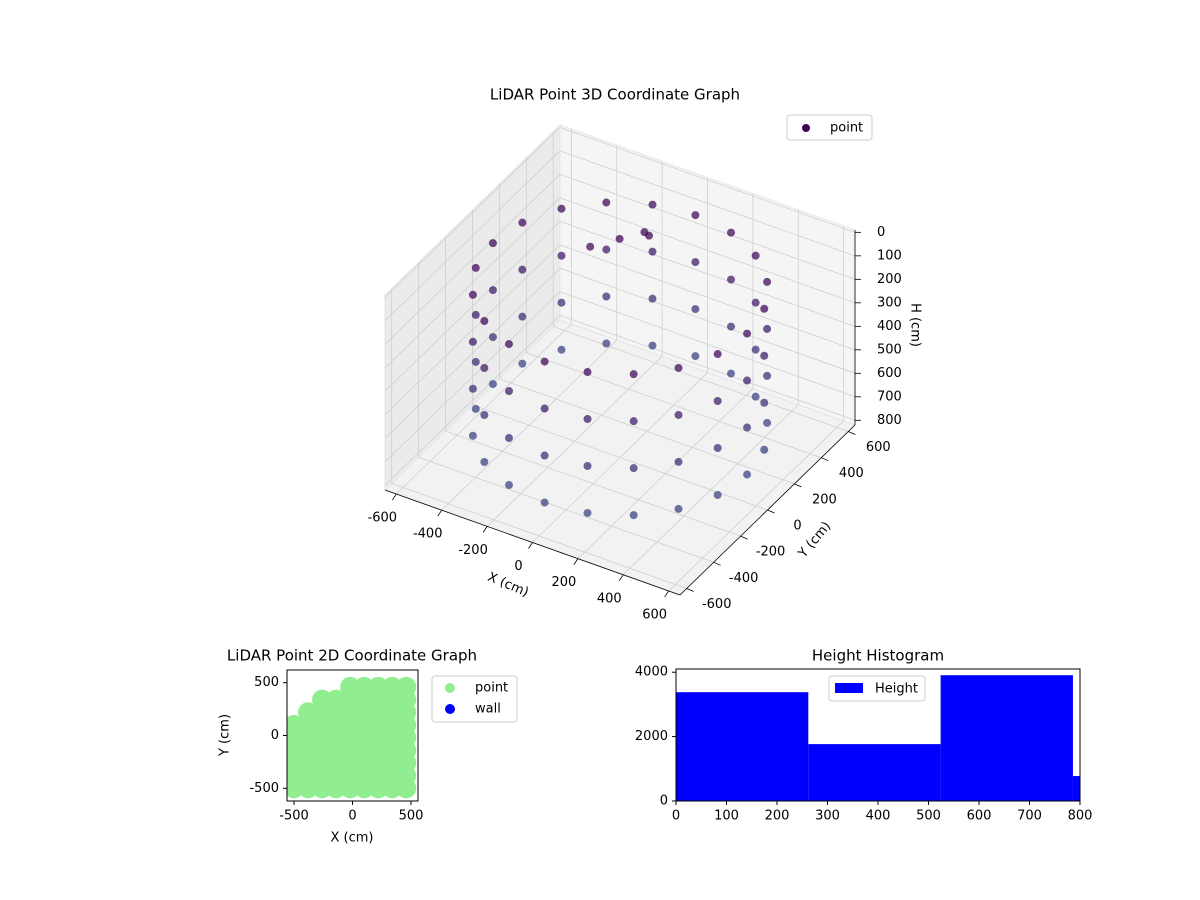 This screenshot has width=1200, height=900. I want to click on x-tick-label: 400, so click(609, 598).